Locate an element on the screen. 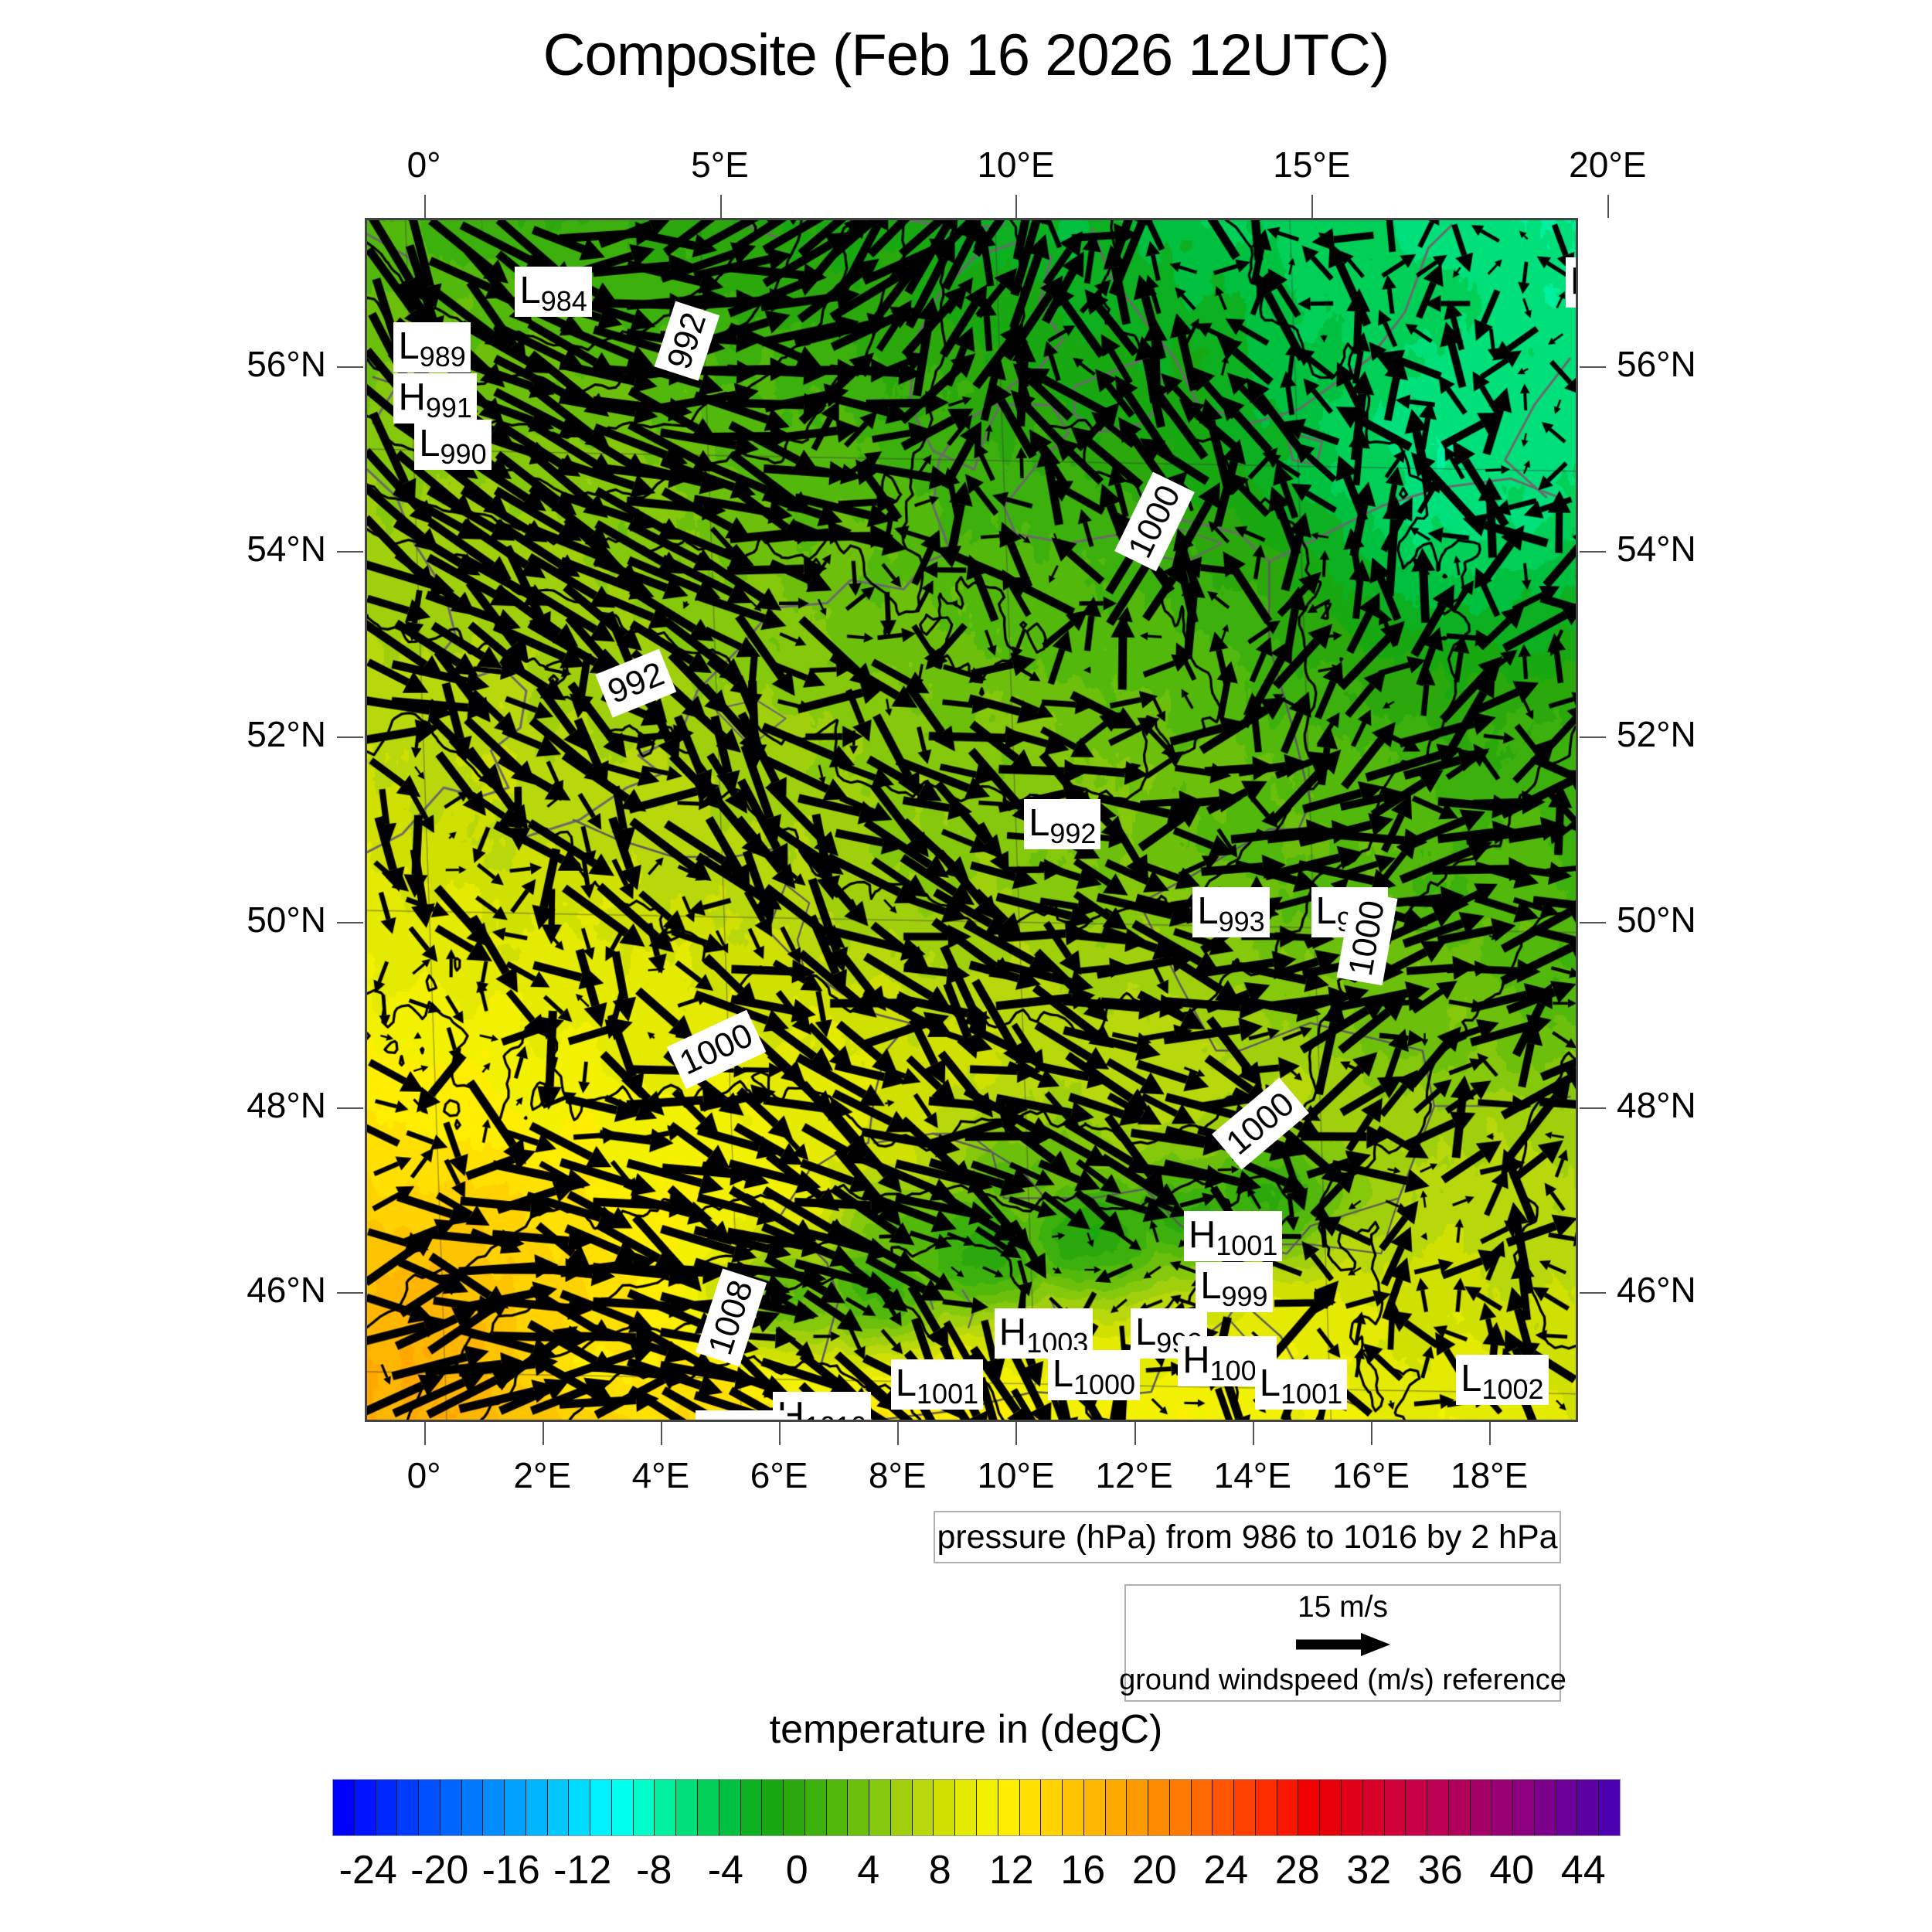  top-axis-label: 10°E is located at coordinates (1016, 165).